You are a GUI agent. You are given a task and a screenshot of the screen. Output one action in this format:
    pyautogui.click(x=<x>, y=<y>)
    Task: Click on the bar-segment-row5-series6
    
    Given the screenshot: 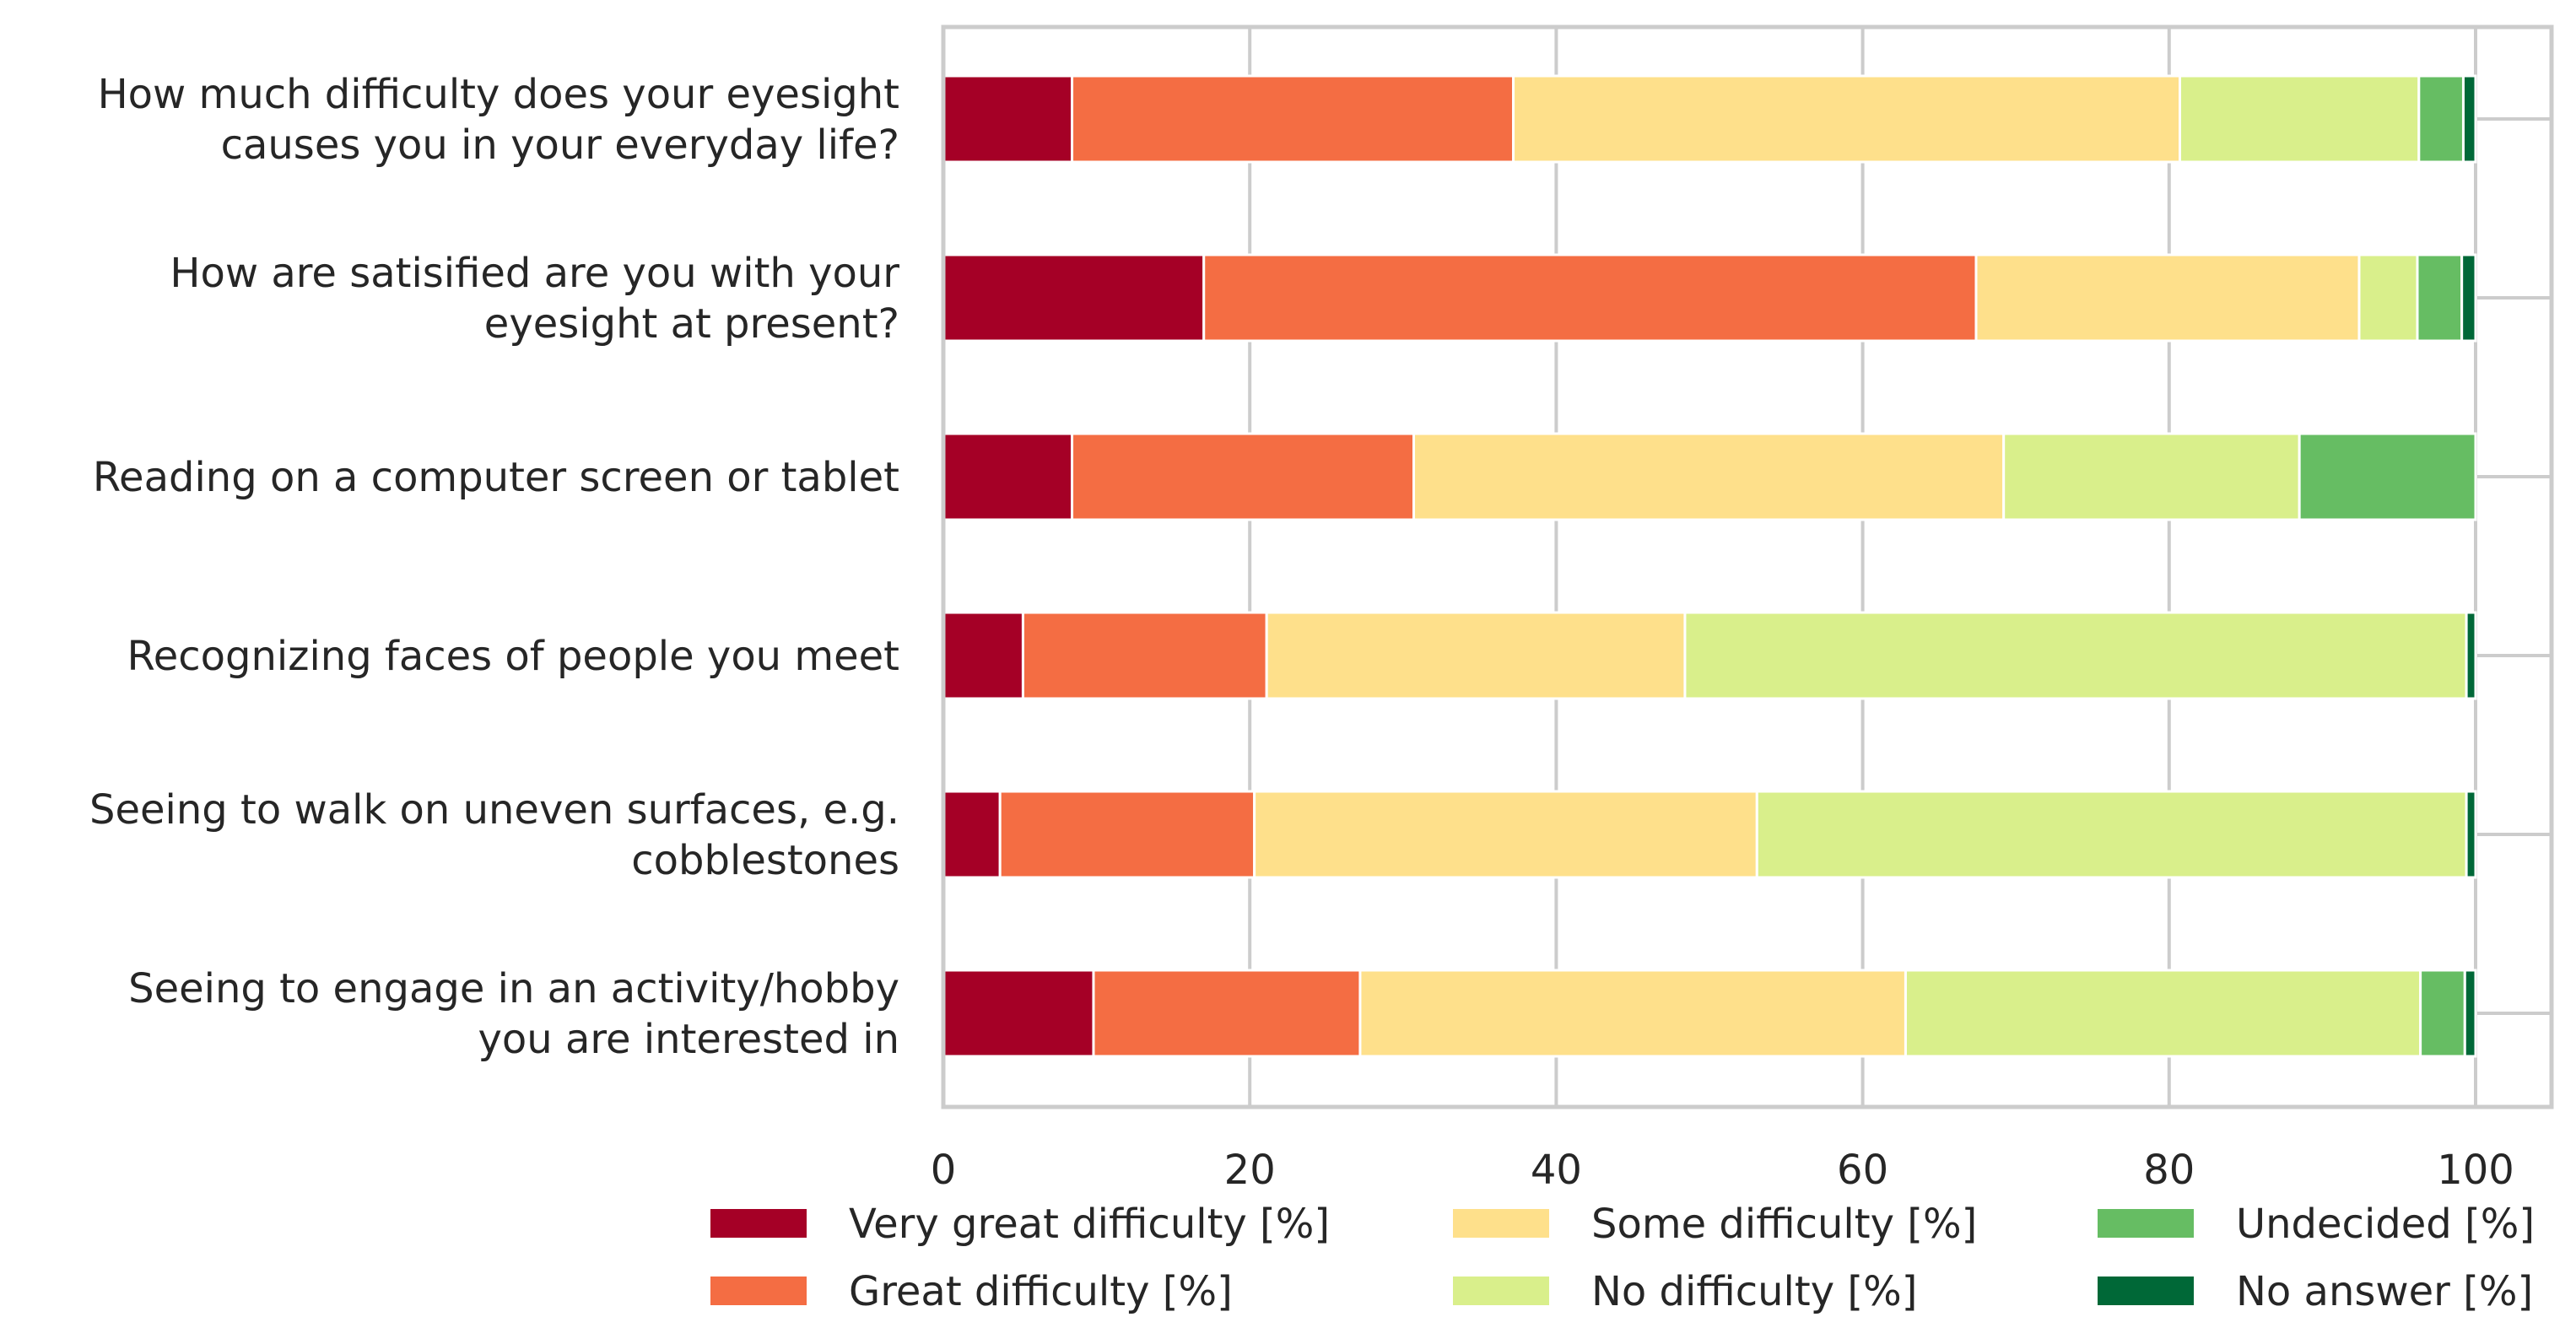 What is the action you would take?
    pyautogui.click(x=2471, y=835)
    